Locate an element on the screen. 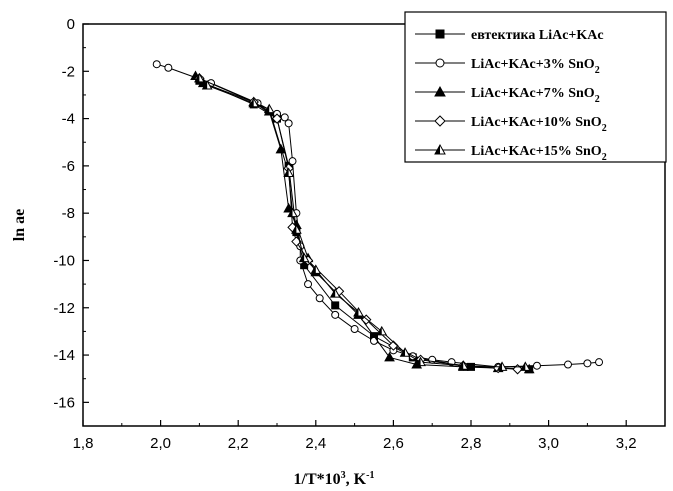 This screenshot has width=673, height=491. legend-label: евтектика LiAc+KAc is located at coordinates (537, 35).